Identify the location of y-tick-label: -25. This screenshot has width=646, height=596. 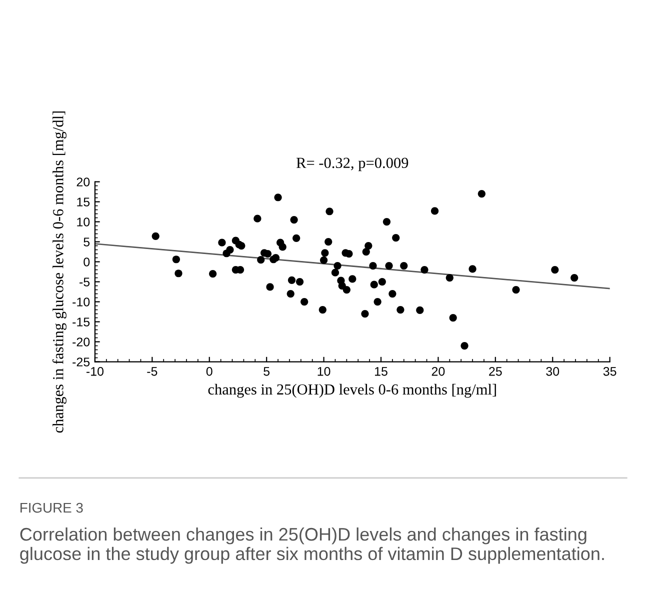
(81, 362).